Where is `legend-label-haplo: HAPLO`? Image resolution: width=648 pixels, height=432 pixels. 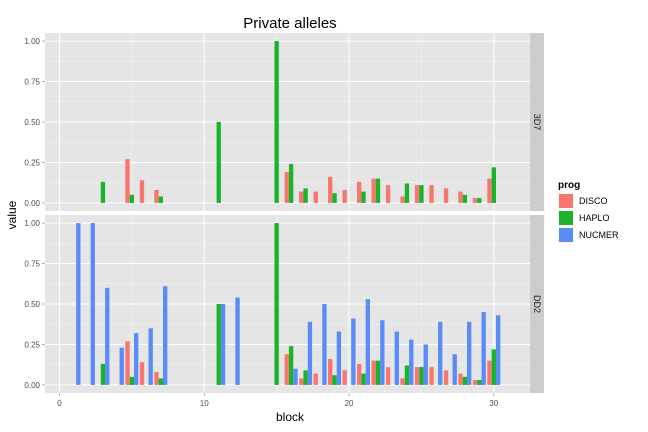
legend-label-haplo: HAPLO is located at coordinates (594, 218).